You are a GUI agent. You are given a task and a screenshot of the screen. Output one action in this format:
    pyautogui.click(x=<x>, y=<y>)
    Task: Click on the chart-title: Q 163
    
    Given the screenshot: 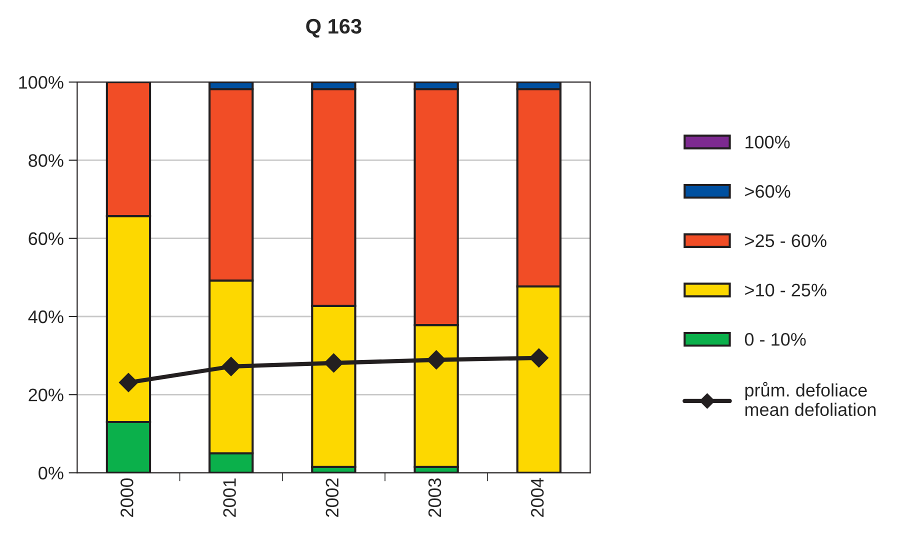 What is the action you would take?
    pyautogui.click(x=334, y=28)
    